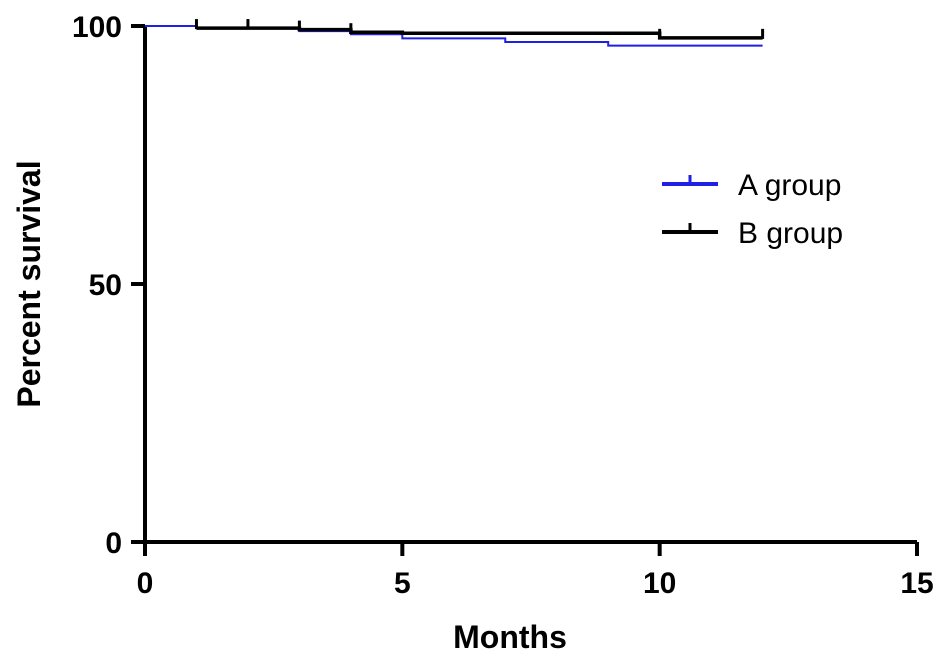  Describe the element at coordinates (402, 583) in the screenshot. I see `x-tick-label-5: 5` at that location.